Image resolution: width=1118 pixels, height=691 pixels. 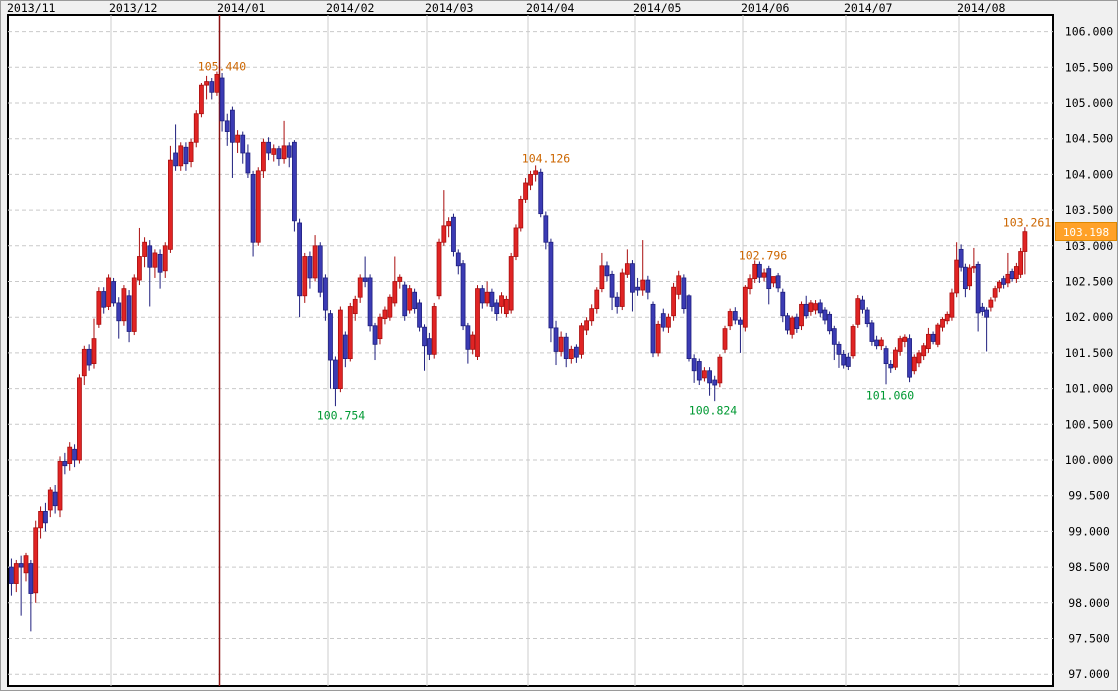 I want to click on x-axis-label: 2014/04, so click(x=550, y=8).